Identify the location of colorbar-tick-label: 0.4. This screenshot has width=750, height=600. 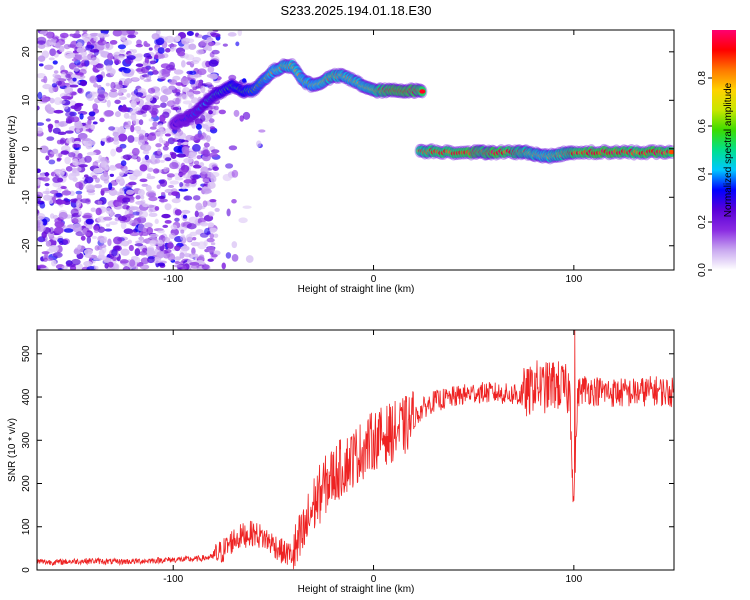
(702, 174).